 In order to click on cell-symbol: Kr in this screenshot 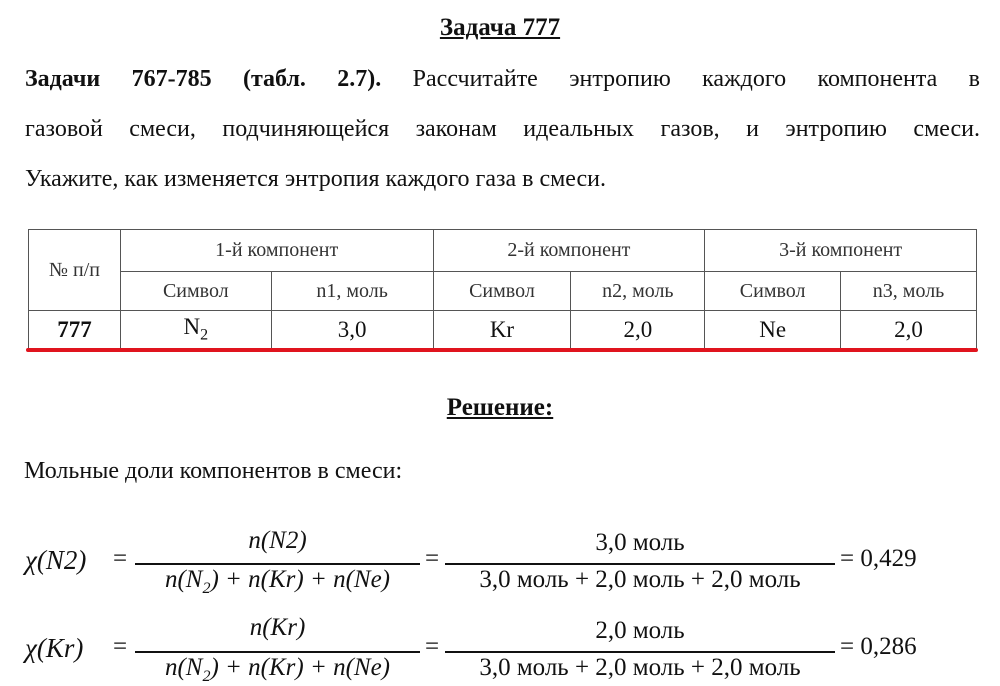, I will do `click(502, 329)`.